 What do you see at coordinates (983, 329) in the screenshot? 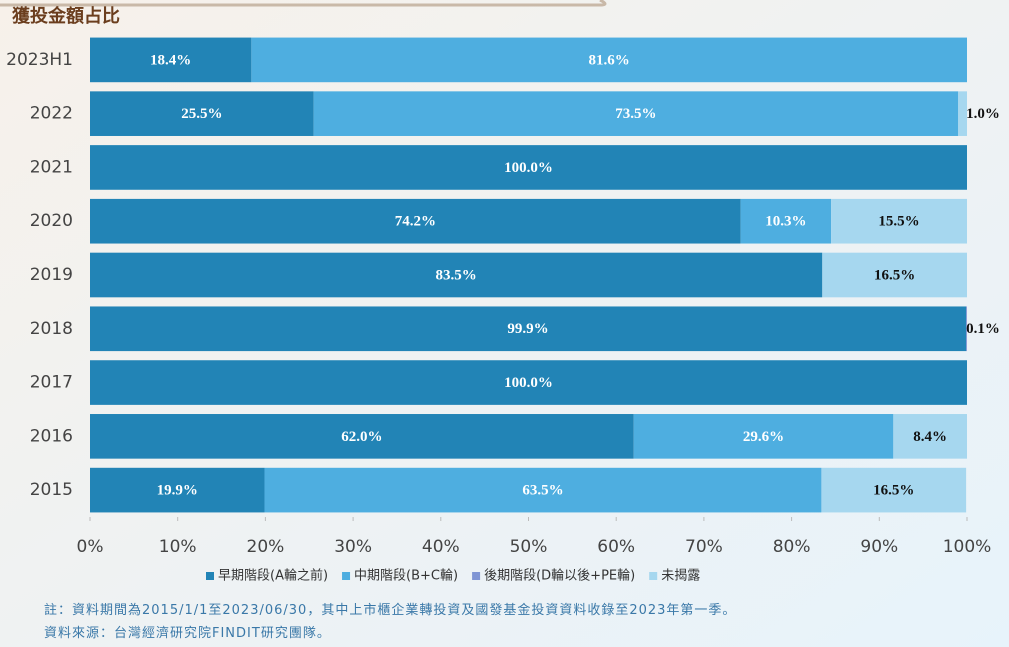
I see `value-label: 0.1%` at bounding box center [983, 329].